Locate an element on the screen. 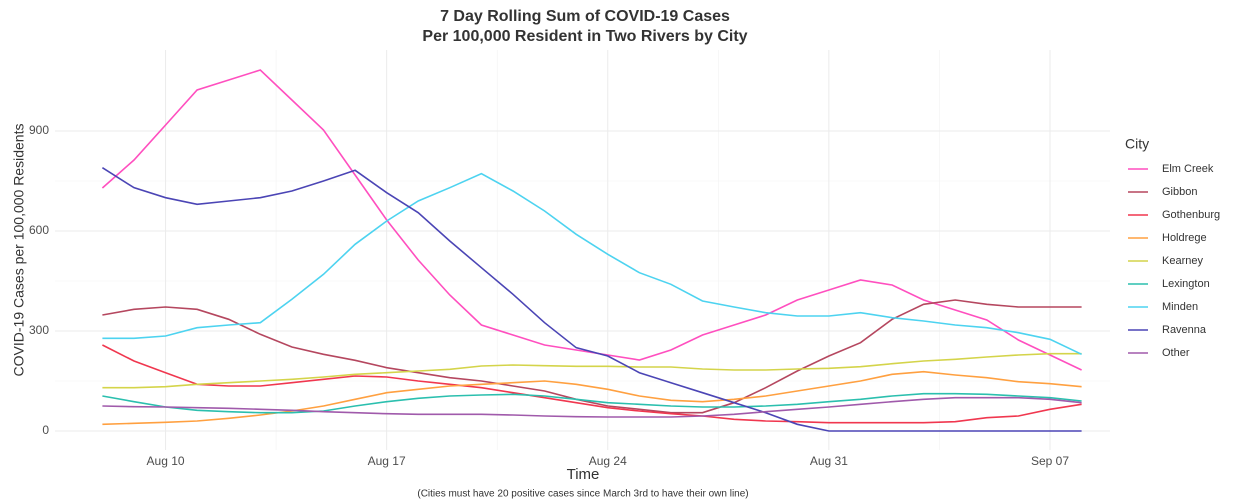  y-tick-label: 300 is located at coordinates (39, 330).